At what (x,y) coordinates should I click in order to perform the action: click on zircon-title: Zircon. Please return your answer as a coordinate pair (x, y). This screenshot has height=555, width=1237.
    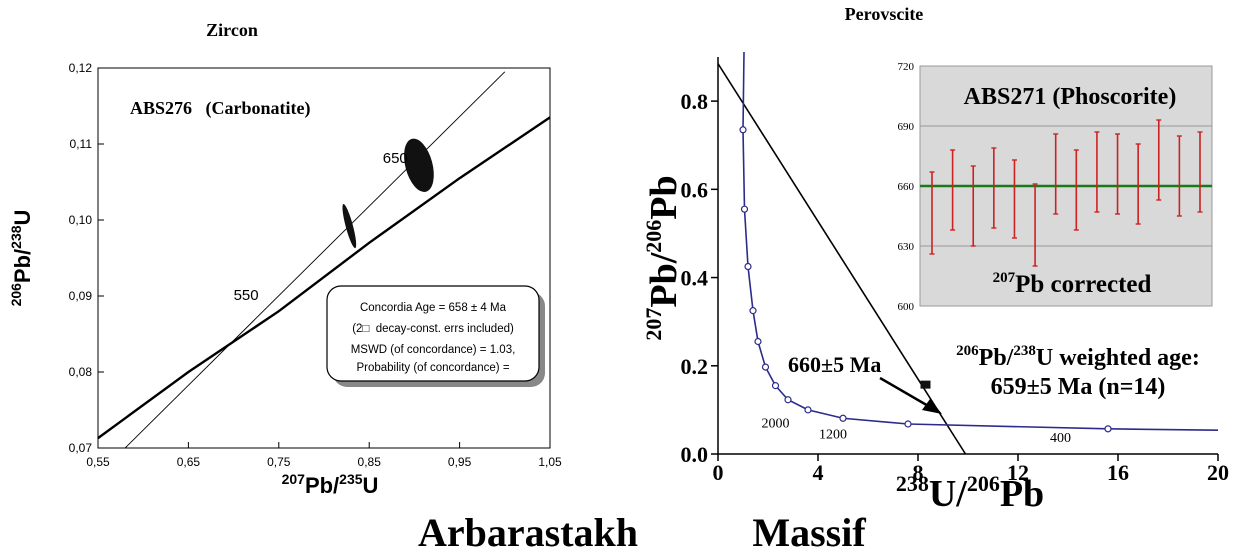
    Looking at the image, I should click on (232, 30).